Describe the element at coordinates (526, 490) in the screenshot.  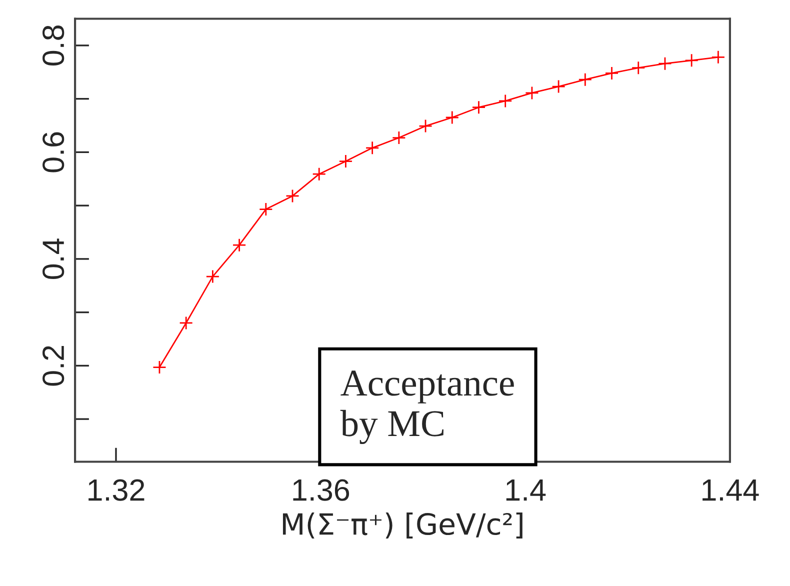
I see `x-tick-label: 1.4` at that location.